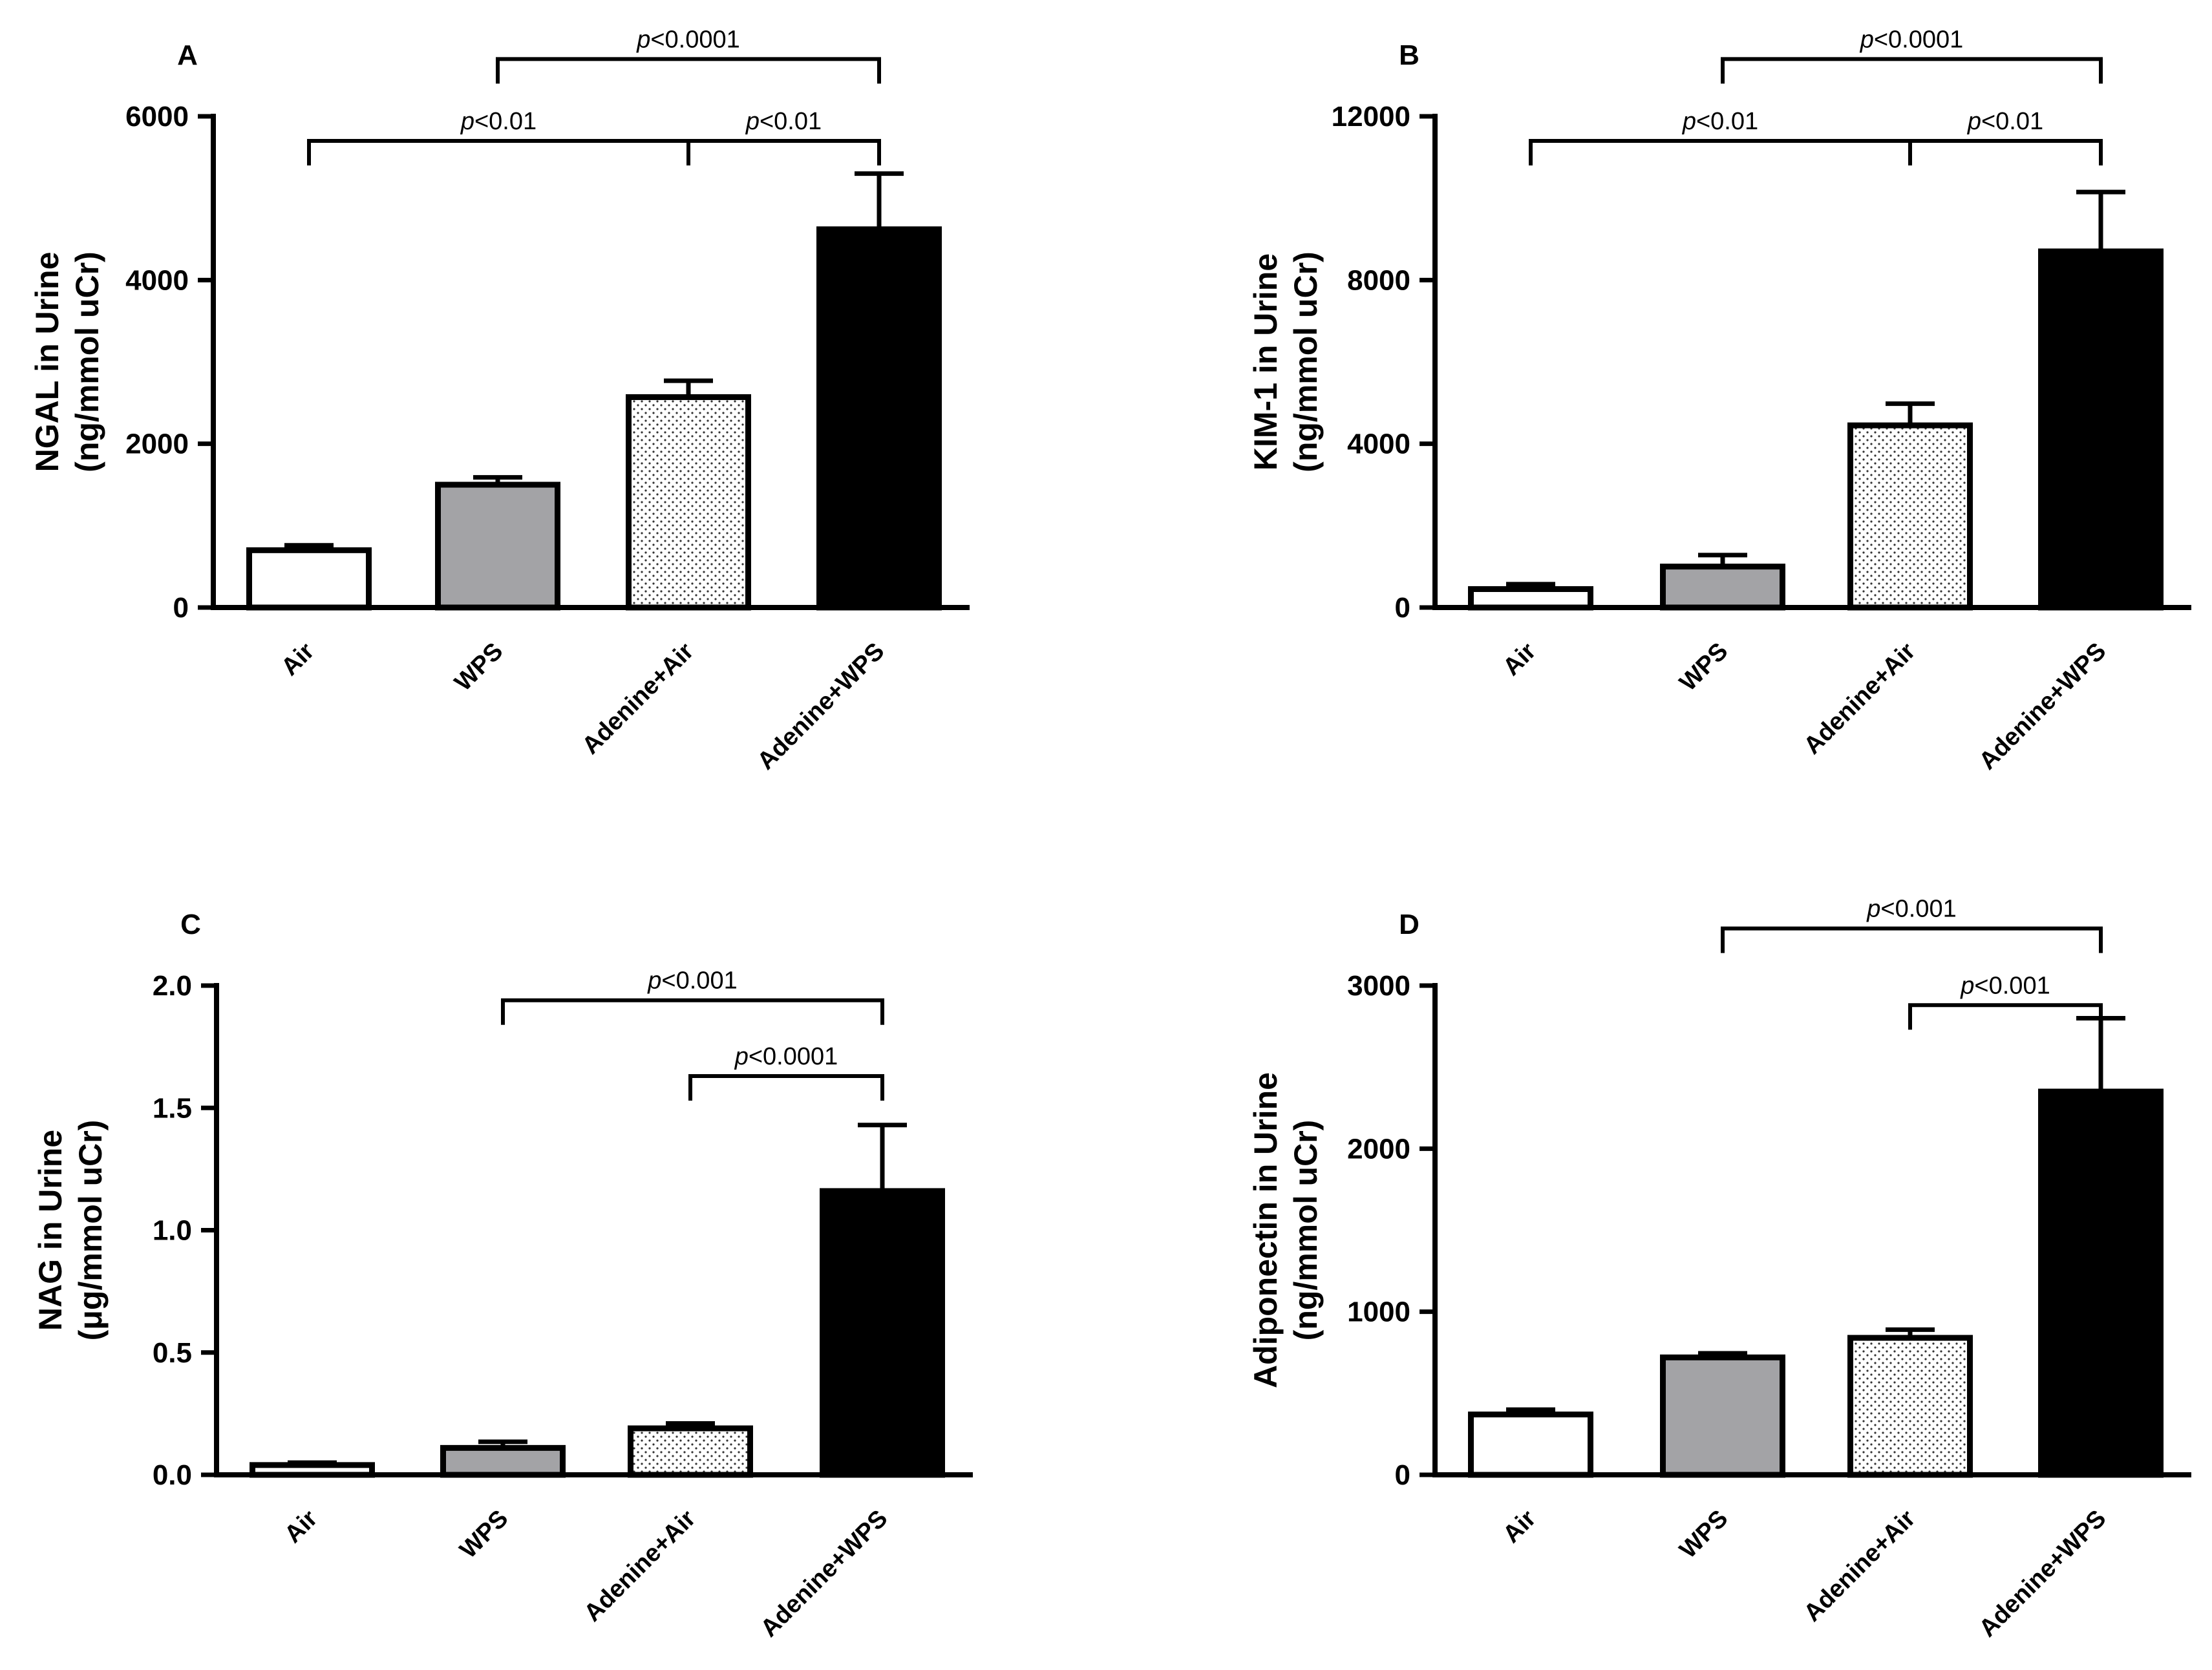  I want to click on y-axis-title: KIM-1 in Urine, so click(1266, 361).